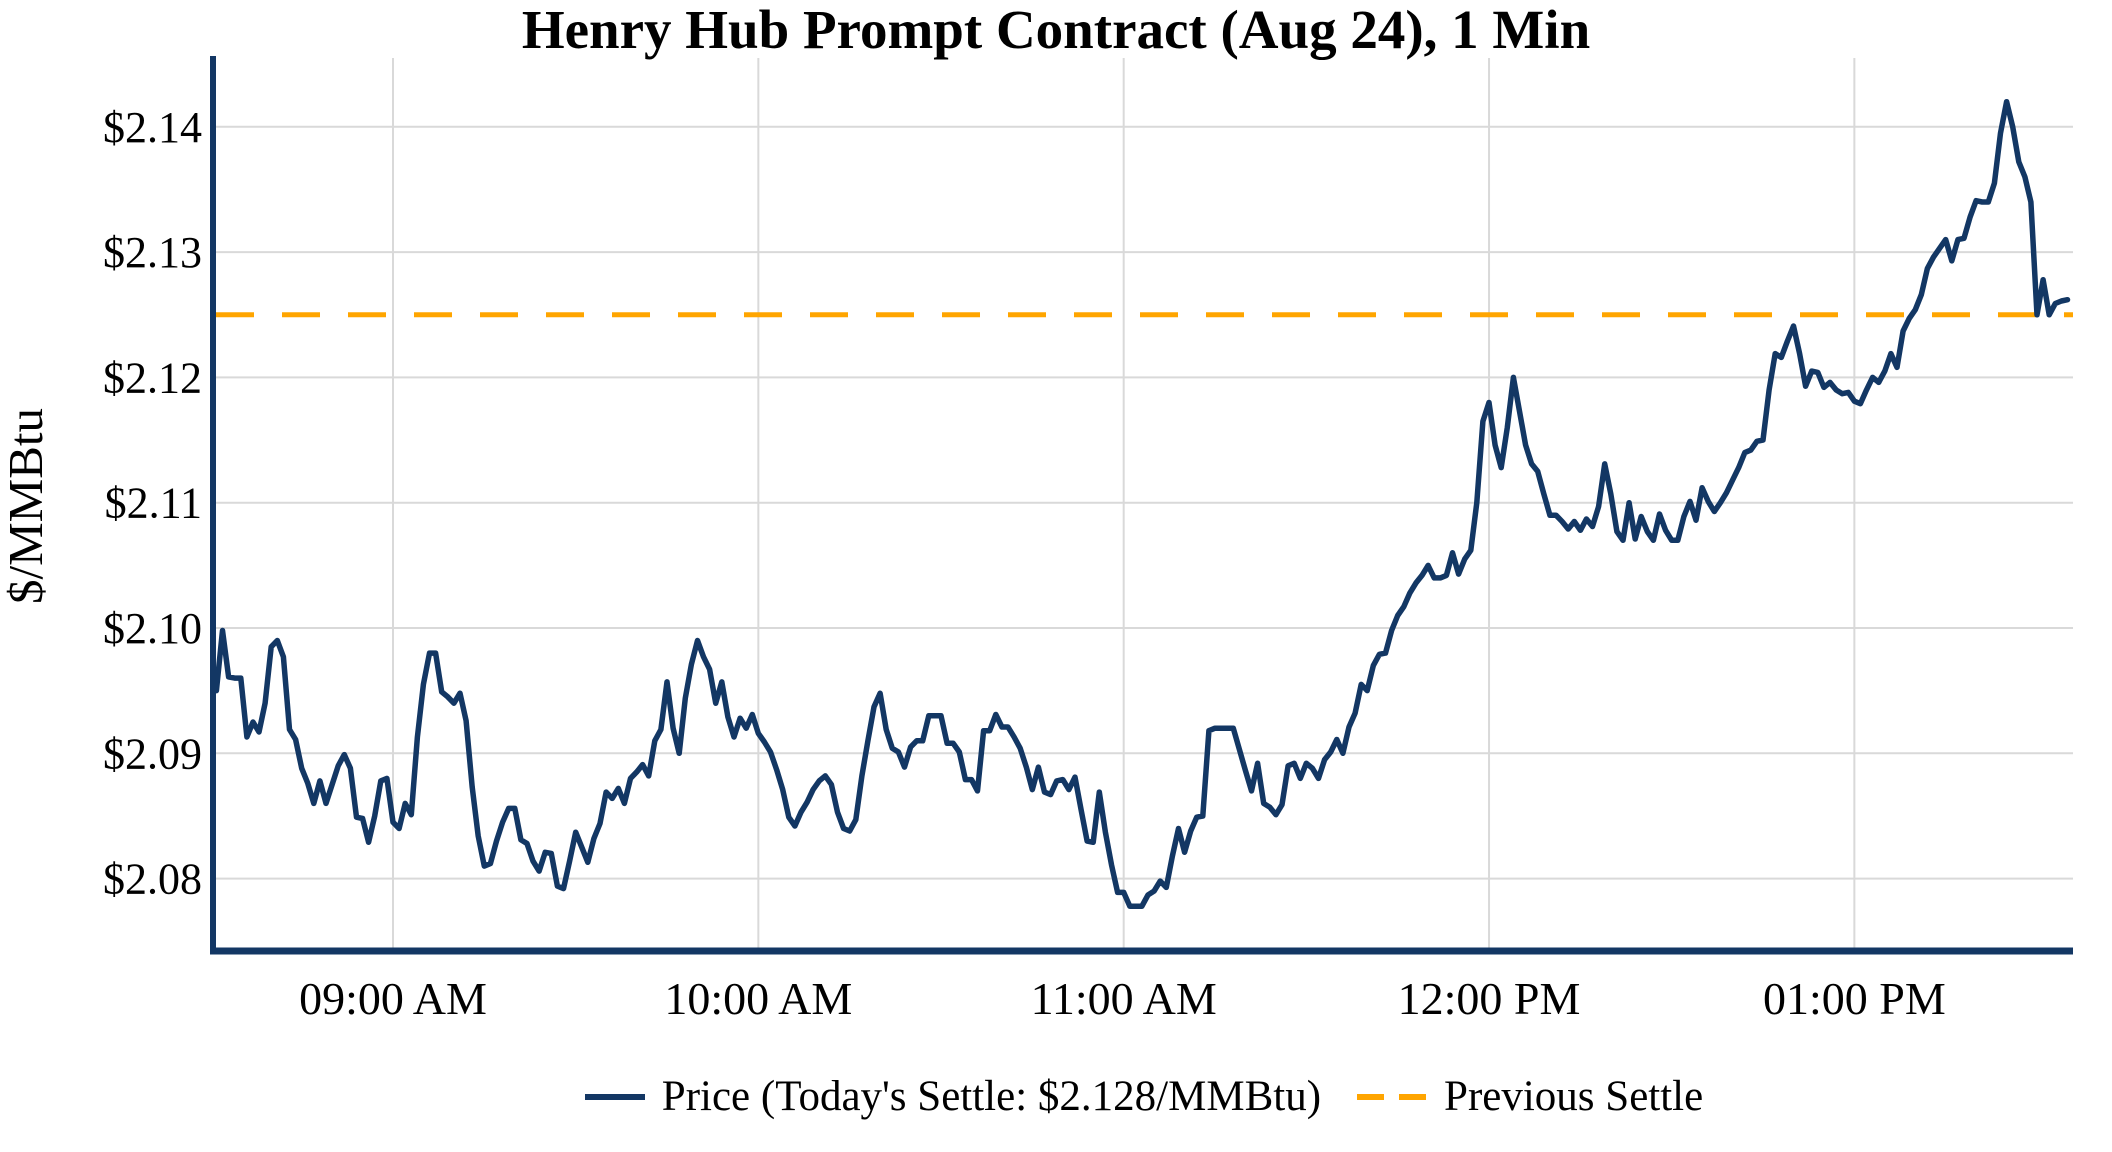  What do you see at coordinates (1854, 998) in the screenshot?
I see `x-tick-label: 01:00 PM` at bounding box center [1854, 998].